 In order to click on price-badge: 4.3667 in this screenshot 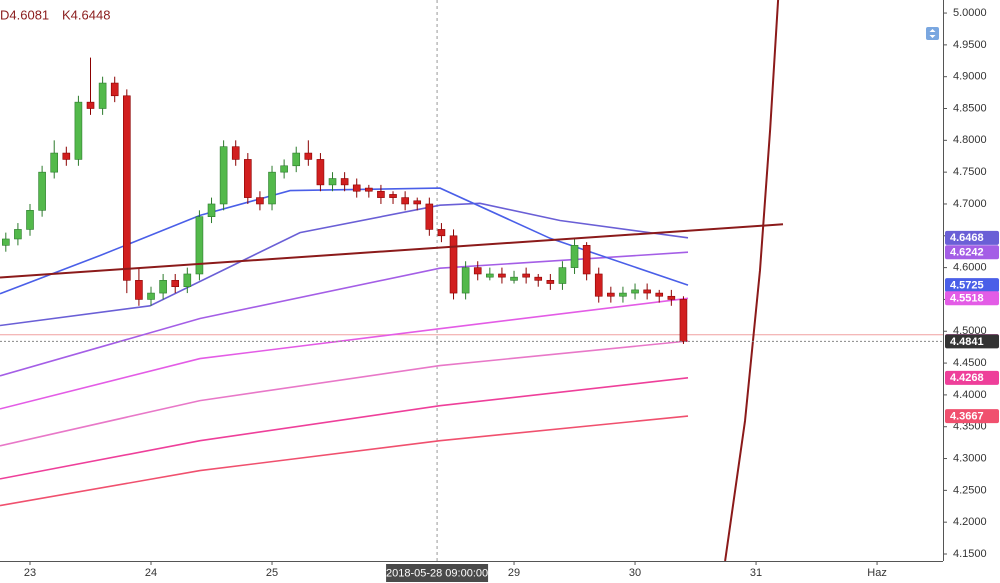, I will do `click(967, 416)`.